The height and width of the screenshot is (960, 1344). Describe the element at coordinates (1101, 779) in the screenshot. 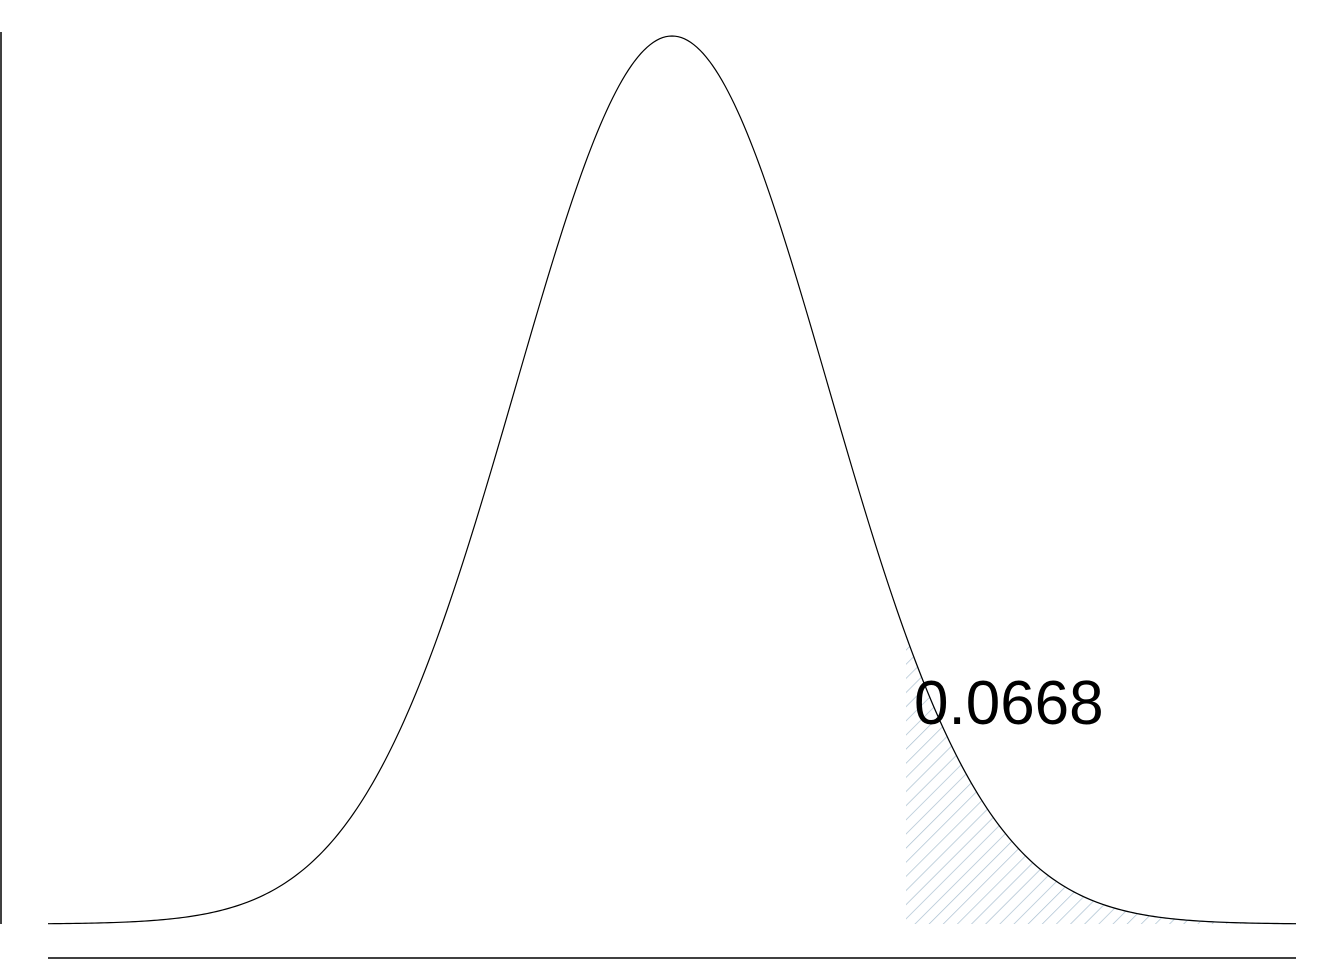

I see `shaded-tail-area` at that location.